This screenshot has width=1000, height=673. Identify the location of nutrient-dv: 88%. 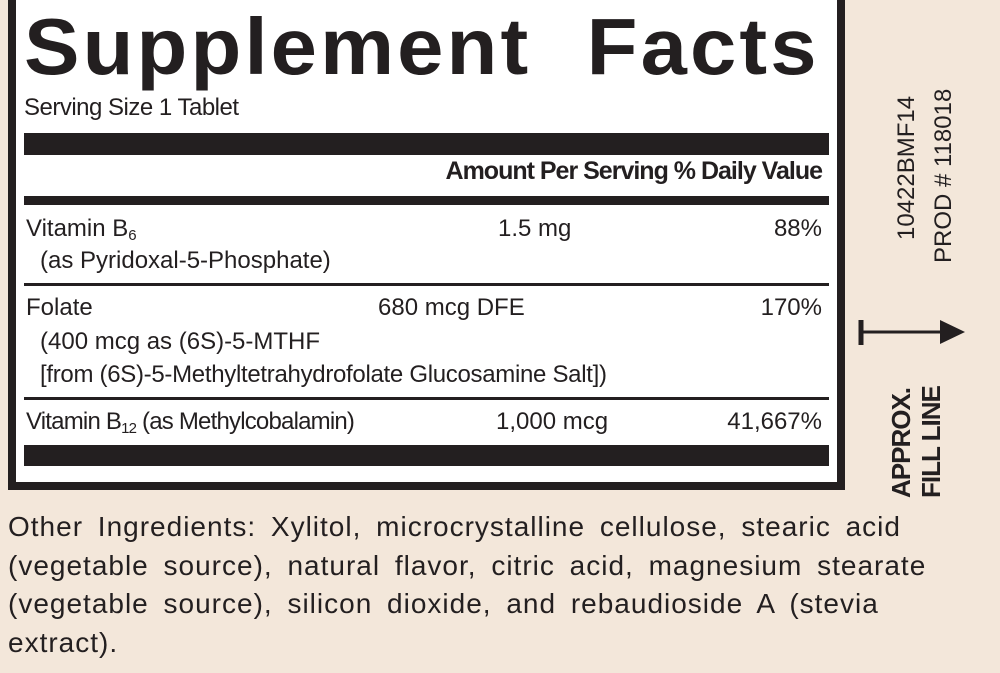
(797, 228).